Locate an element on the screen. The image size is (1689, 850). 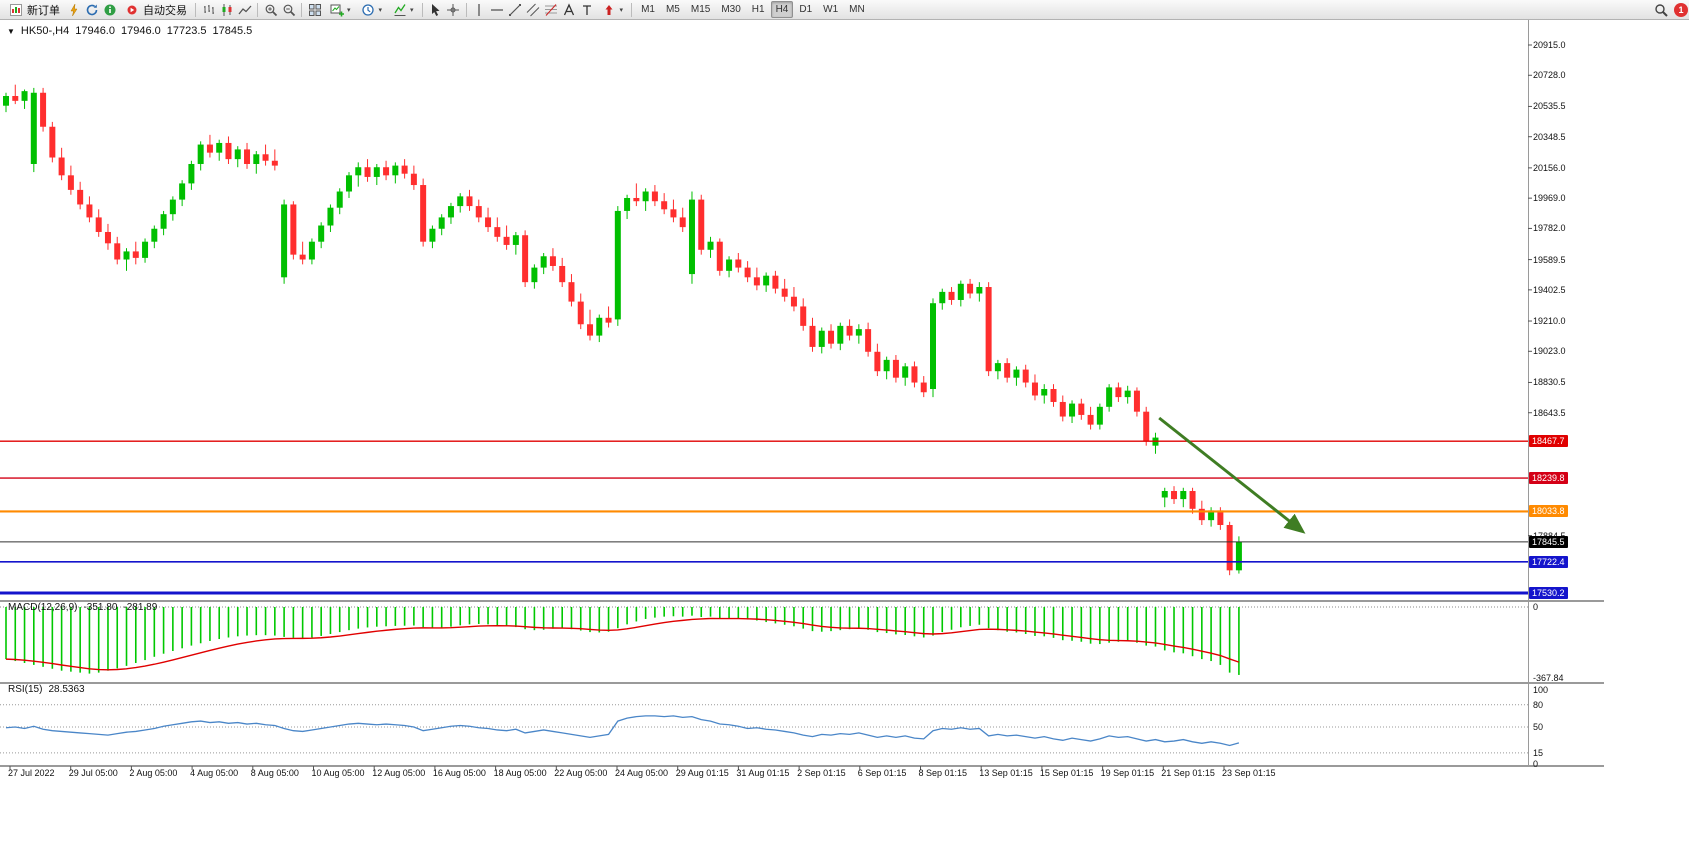
line-chart-icon is located at coordinates (244, 10).